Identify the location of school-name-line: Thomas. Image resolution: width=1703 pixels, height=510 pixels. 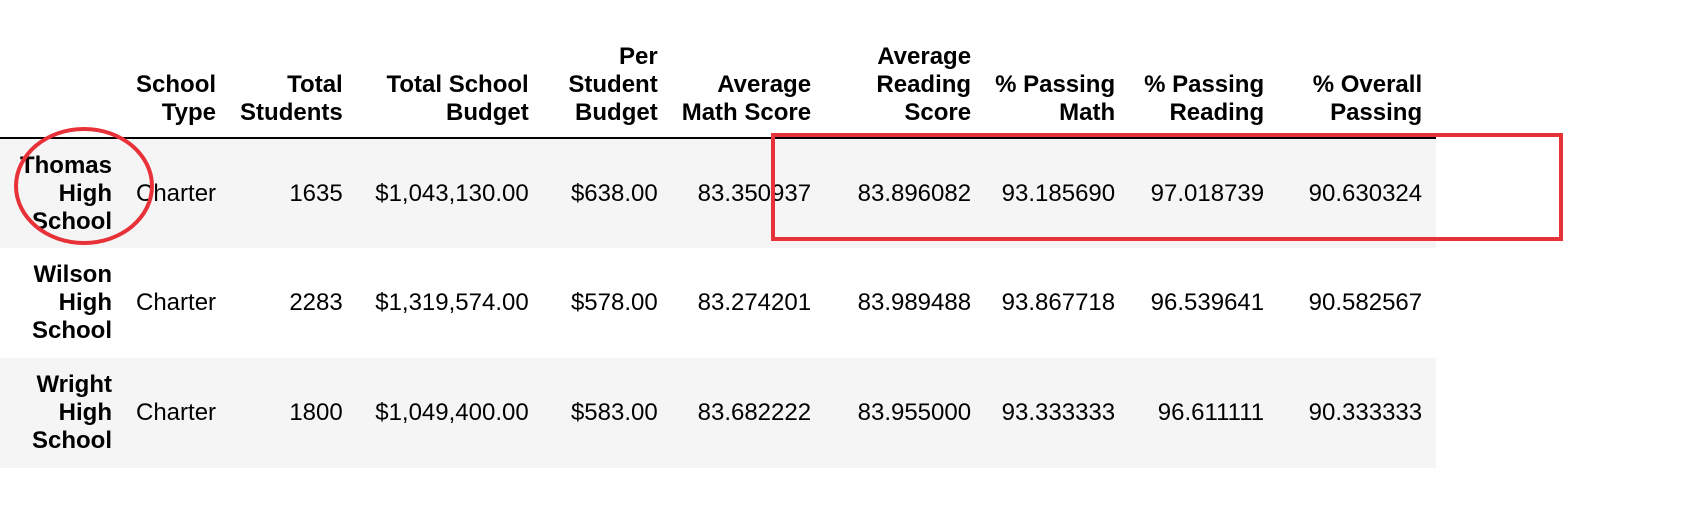
(65, 165).